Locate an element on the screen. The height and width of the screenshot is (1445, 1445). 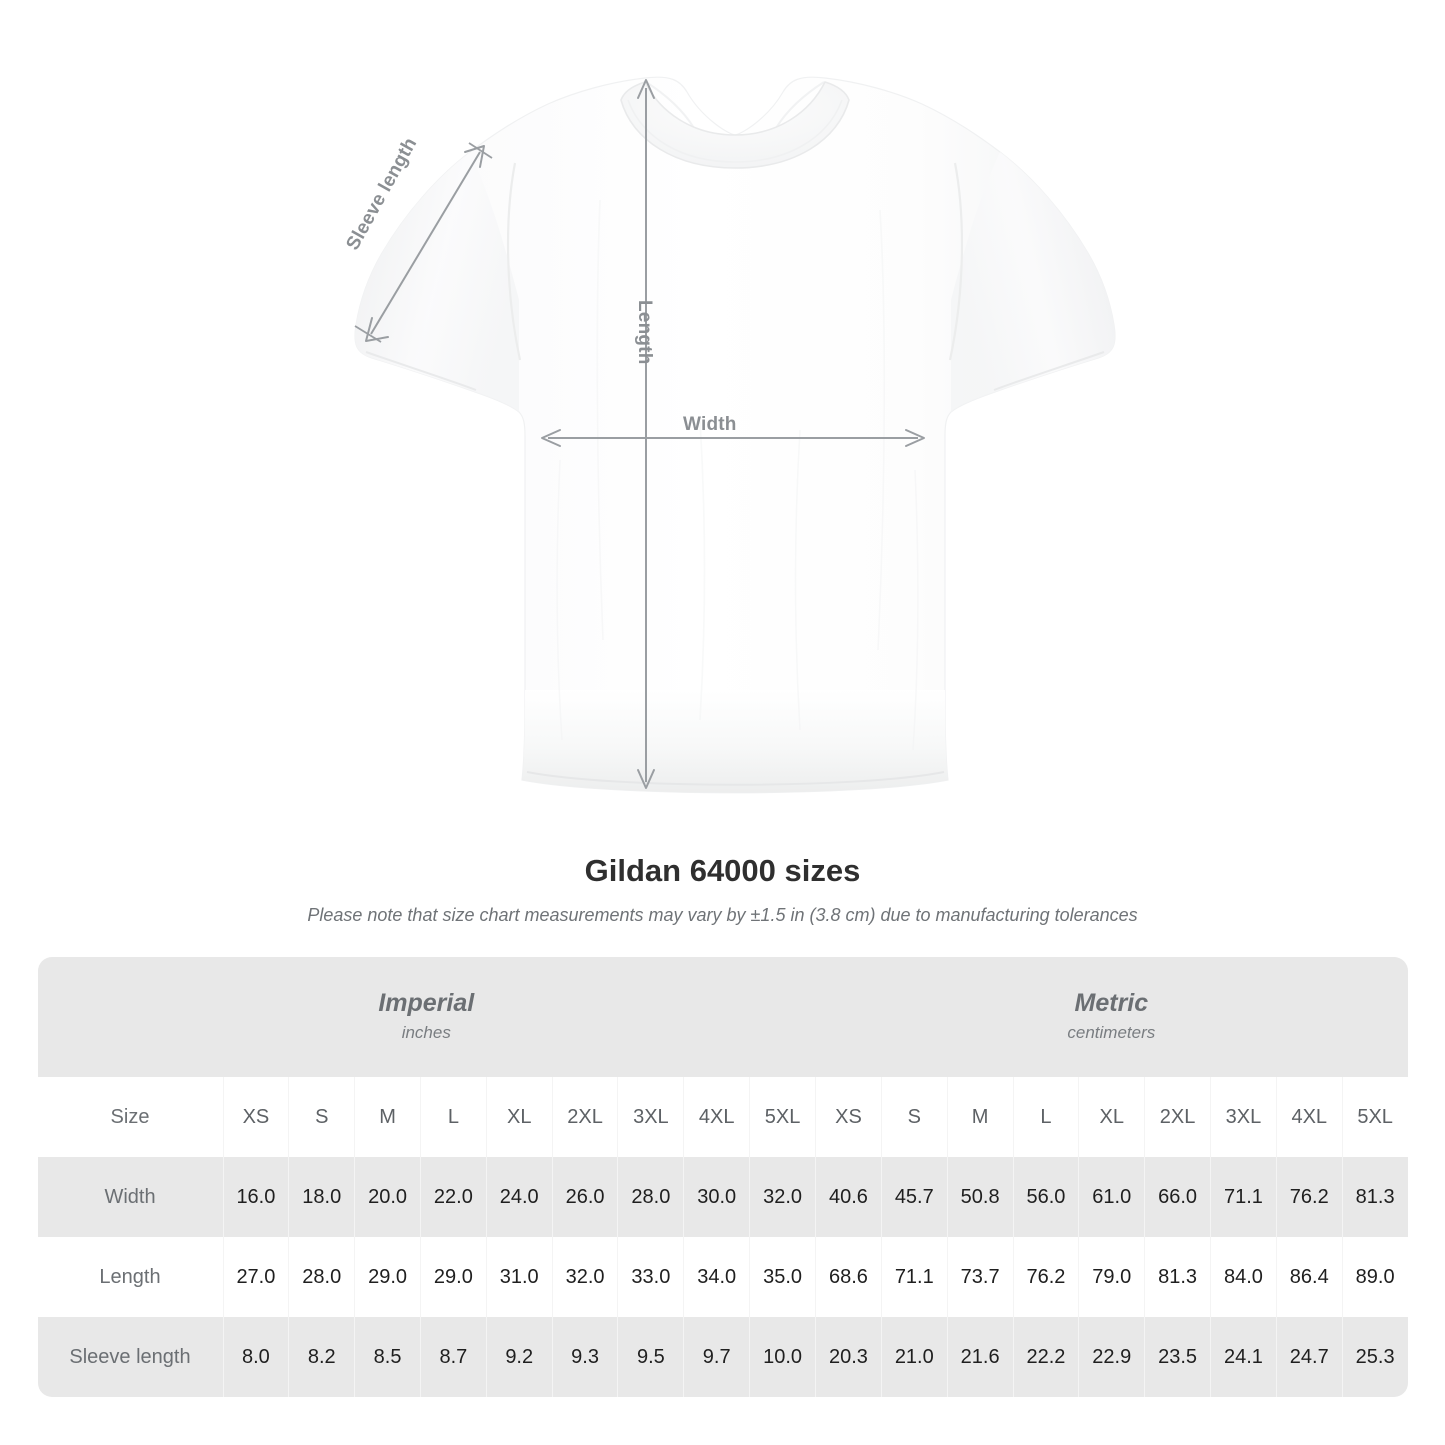
cell-length-metric-l: 76.2 is located at coordinates (1045, 1277).